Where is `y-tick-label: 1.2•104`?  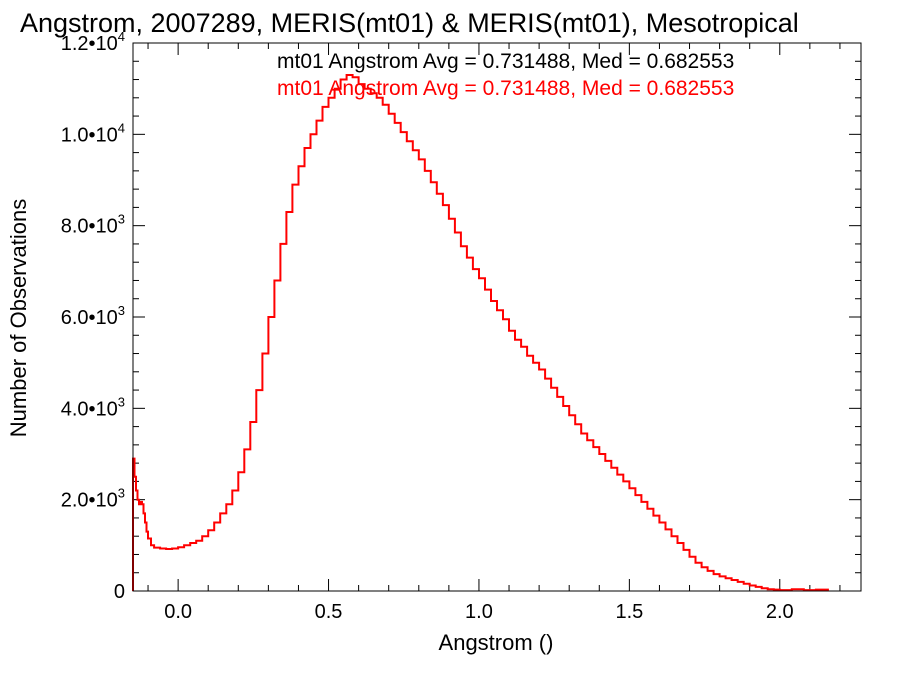
y-tick-label: 1.2•104 is located at coordinates (93, 42).